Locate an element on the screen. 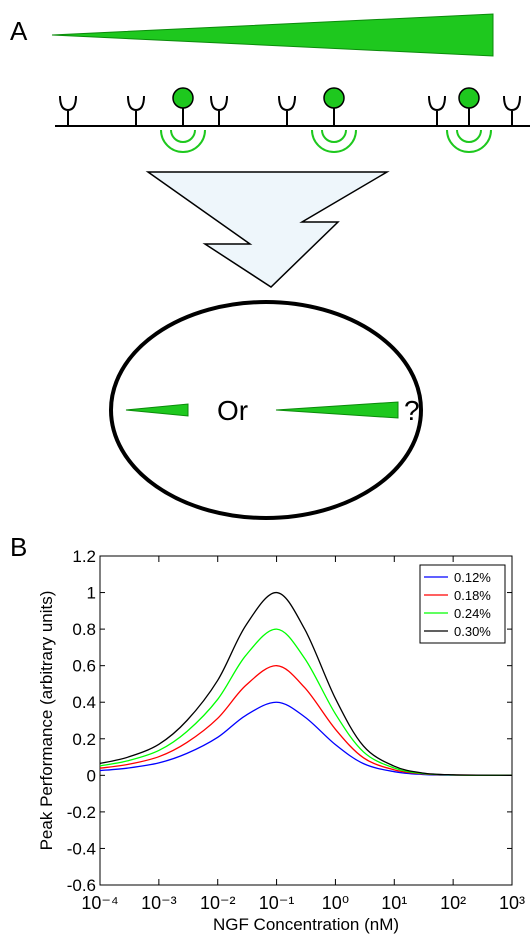 The height and width of the screenshot is (939, 532). legend-label: 0.12% is located at coordinates (472, 577).